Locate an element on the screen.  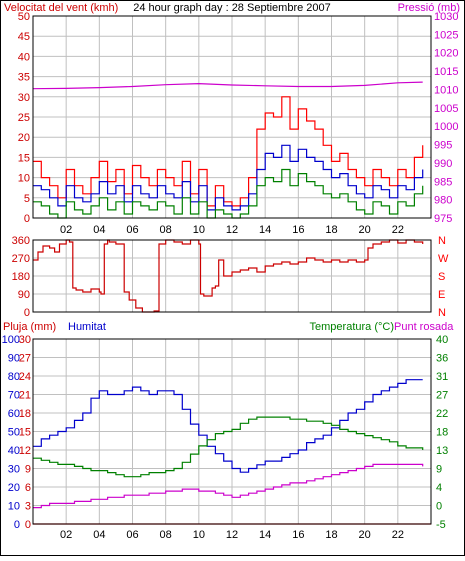
humidity-y-tick-label: 30 is located at coordinates (14, 470).